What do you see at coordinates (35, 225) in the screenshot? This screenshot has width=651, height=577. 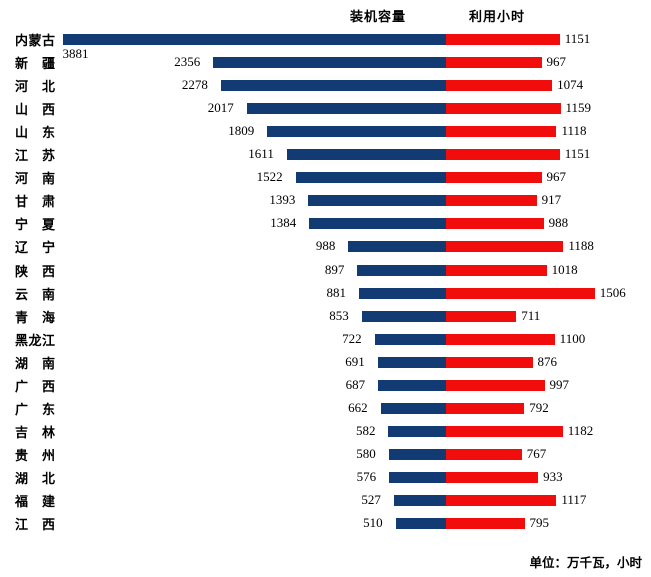 I see `category-label: 宁夏` at bounding box center [35, 225].